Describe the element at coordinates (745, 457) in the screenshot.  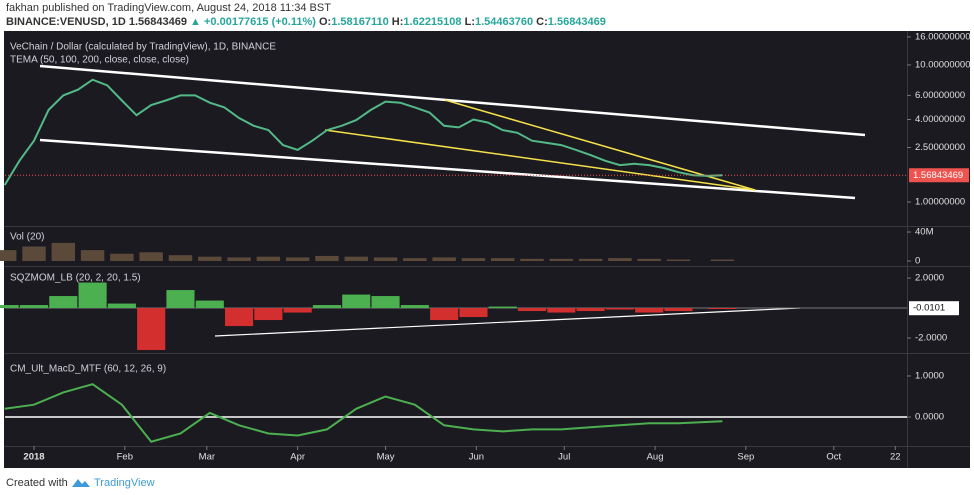
I see `x-tick-label: Sep` at that location.